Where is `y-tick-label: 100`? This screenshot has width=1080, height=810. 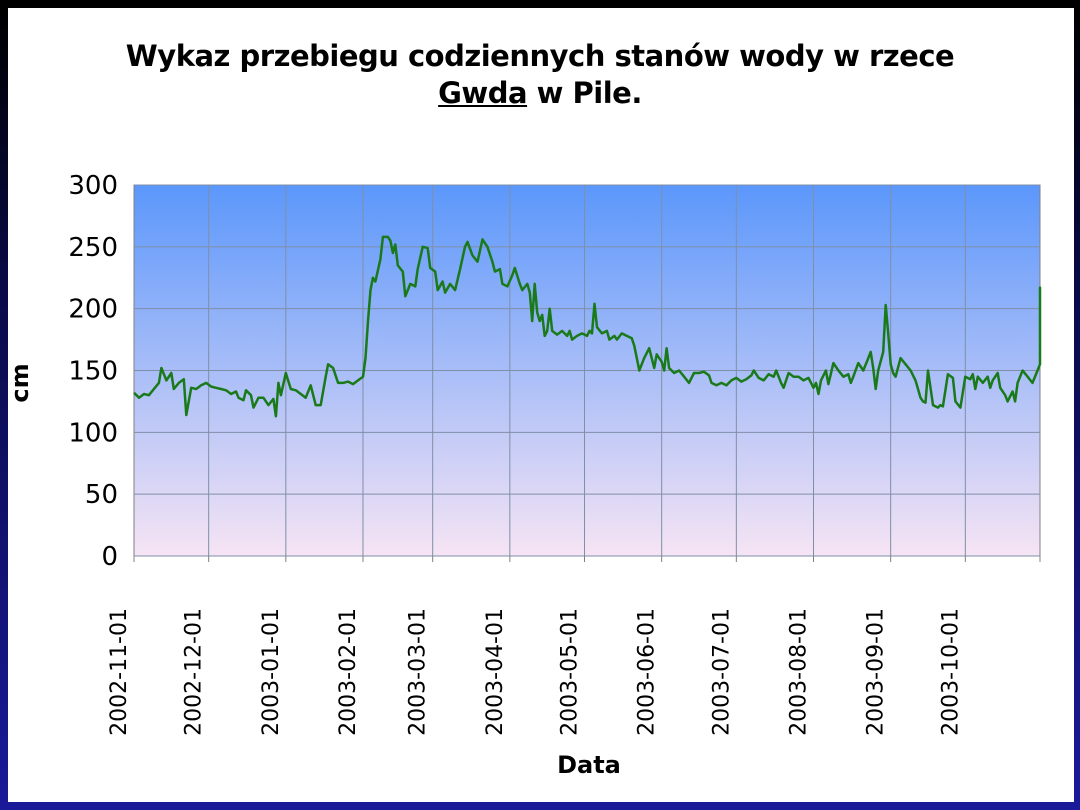 y-tick-label: 100 is located at coordinates (93, 433).